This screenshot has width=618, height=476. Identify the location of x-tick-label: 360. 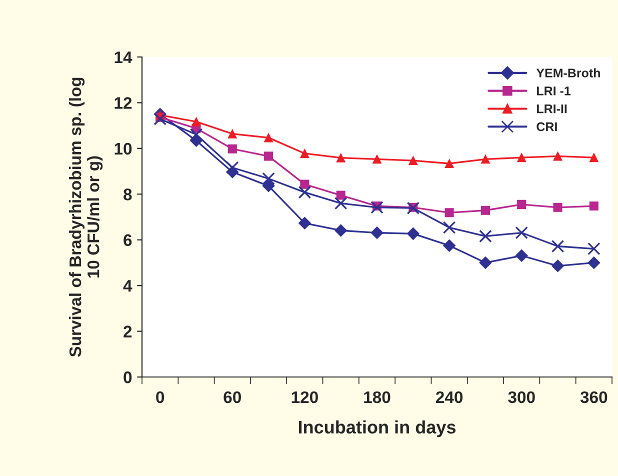
(594, 397).